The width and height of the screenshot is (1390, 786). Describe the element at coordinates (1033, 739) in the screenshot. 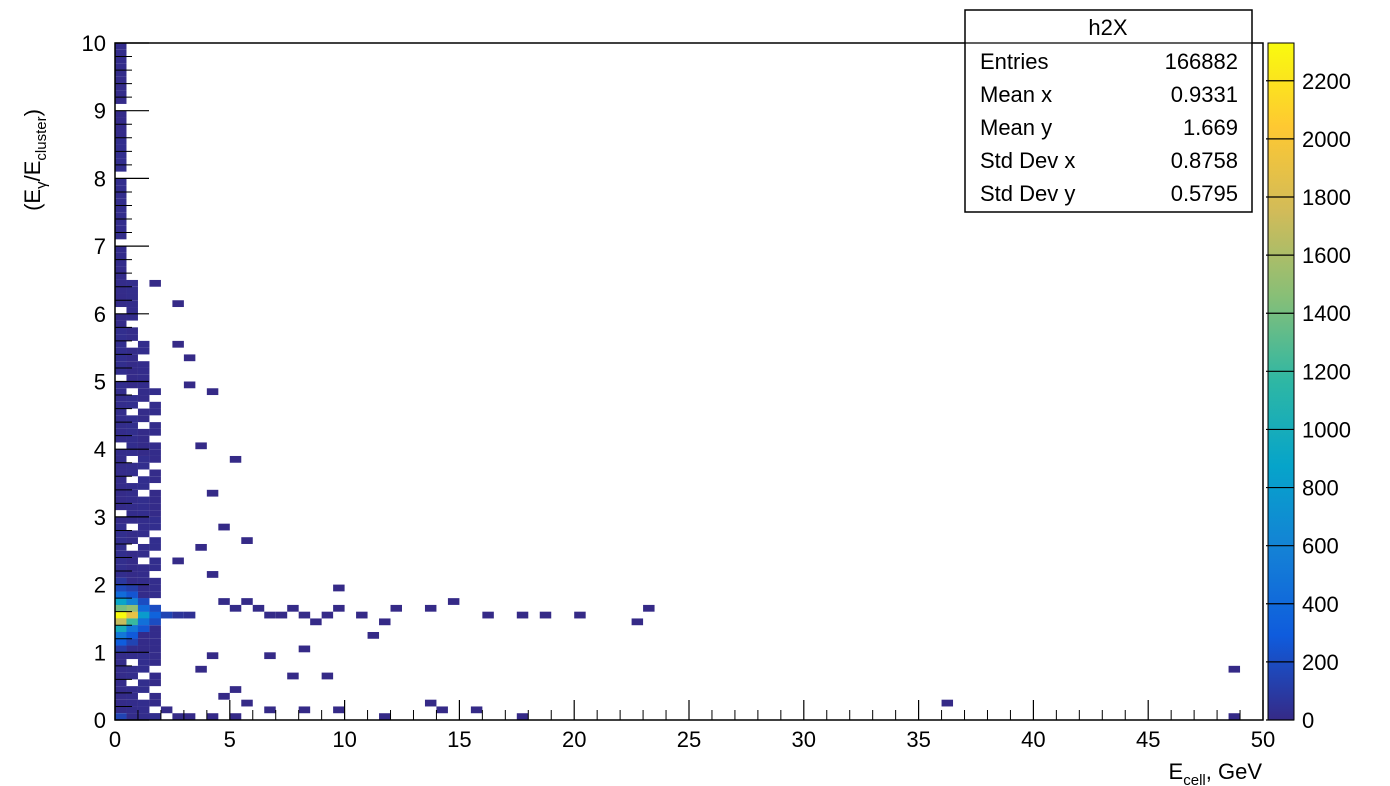

I see `x-tick-label-8: 40` at that location.